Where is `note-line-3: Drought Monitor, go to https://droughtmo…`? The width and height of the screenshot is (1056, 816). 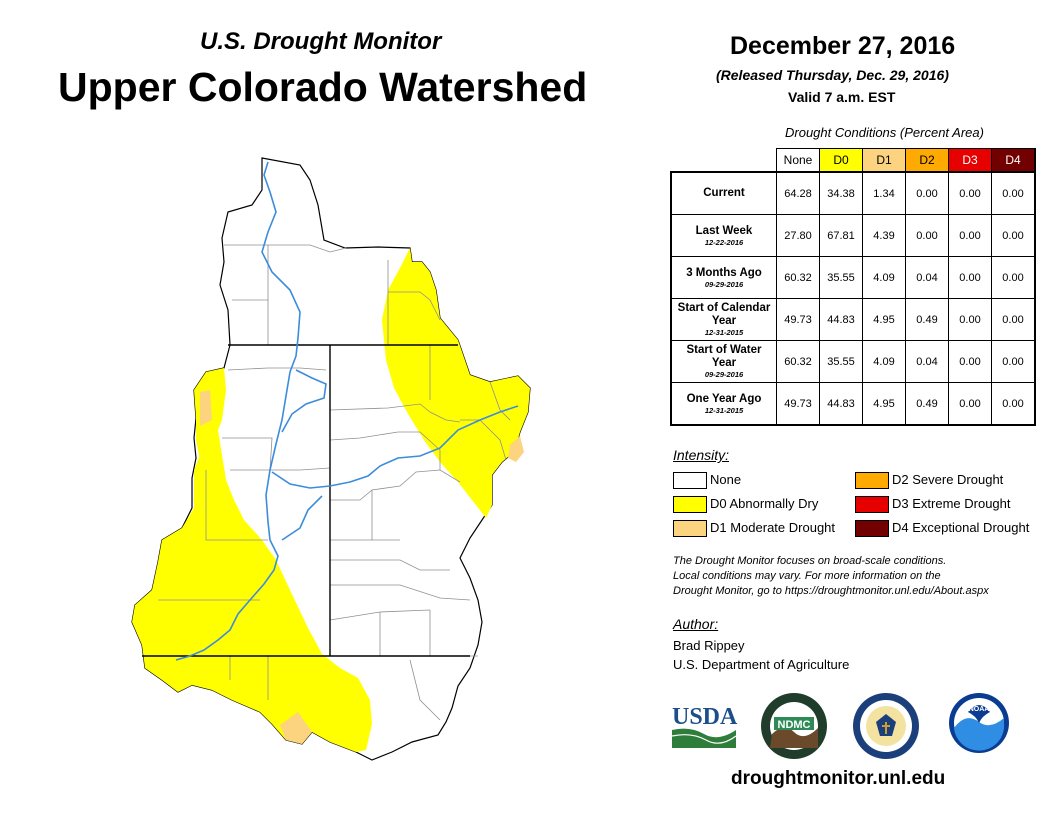
note-line-3: Drought Monitor, go to https://droughtmo… is located at coordinates (831, 591).